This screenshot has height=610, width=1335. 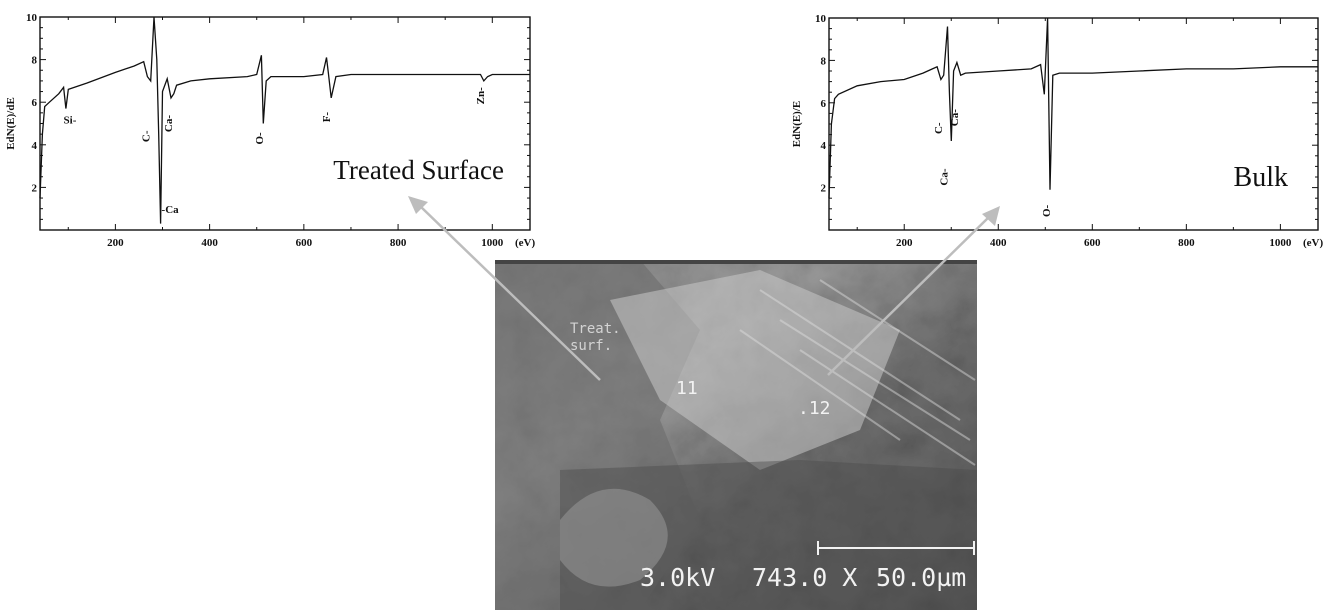 I want to click on bulk-plot-frame, so click(x=1073, y=124).